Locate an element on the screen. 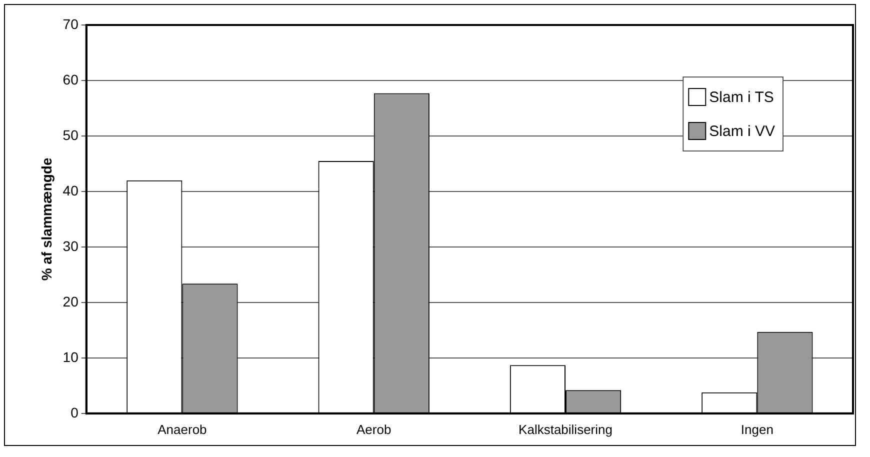 The image size is (870, 457). y-tick-label: 50 is located at coordinates (70, 134).